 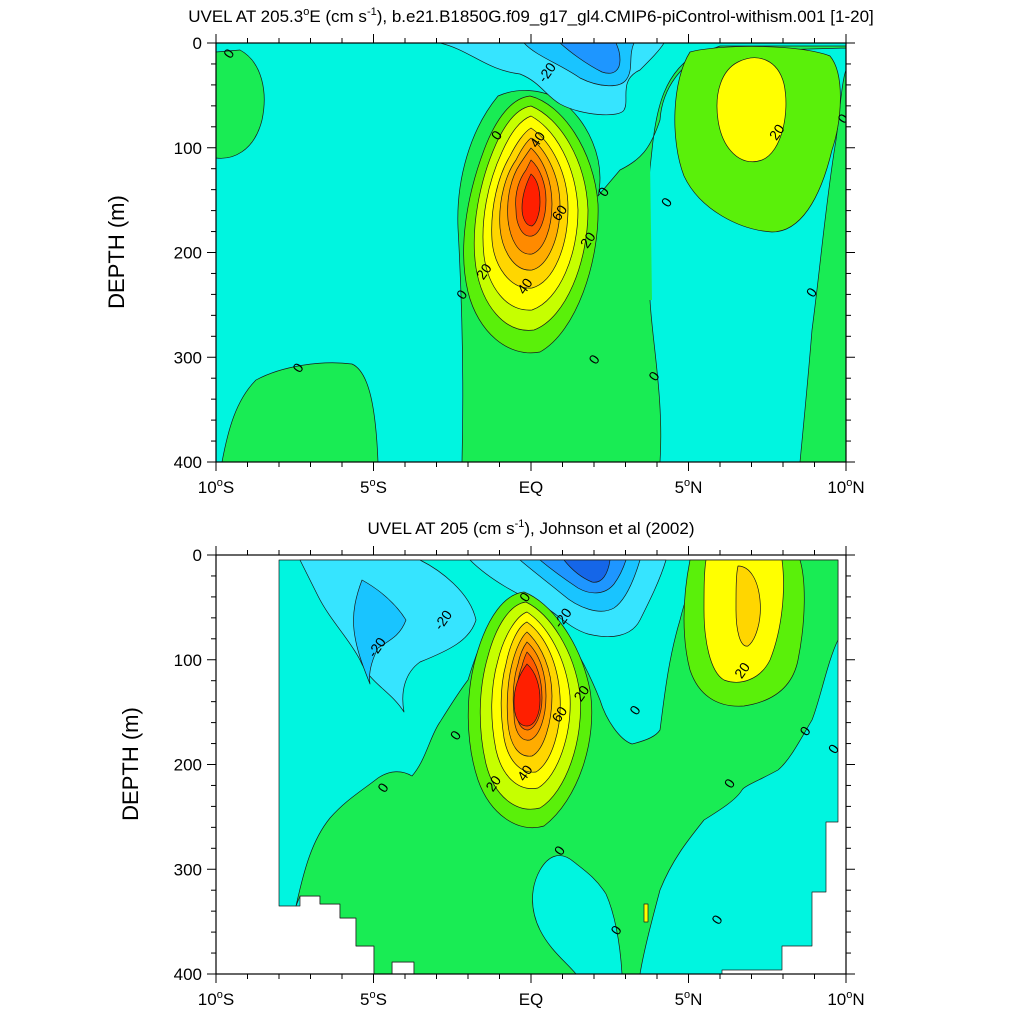 What do you see at coordinates (843, 118) in the screenshot?
I see `top-contour-label: 0` at bounding box center [843, 118].